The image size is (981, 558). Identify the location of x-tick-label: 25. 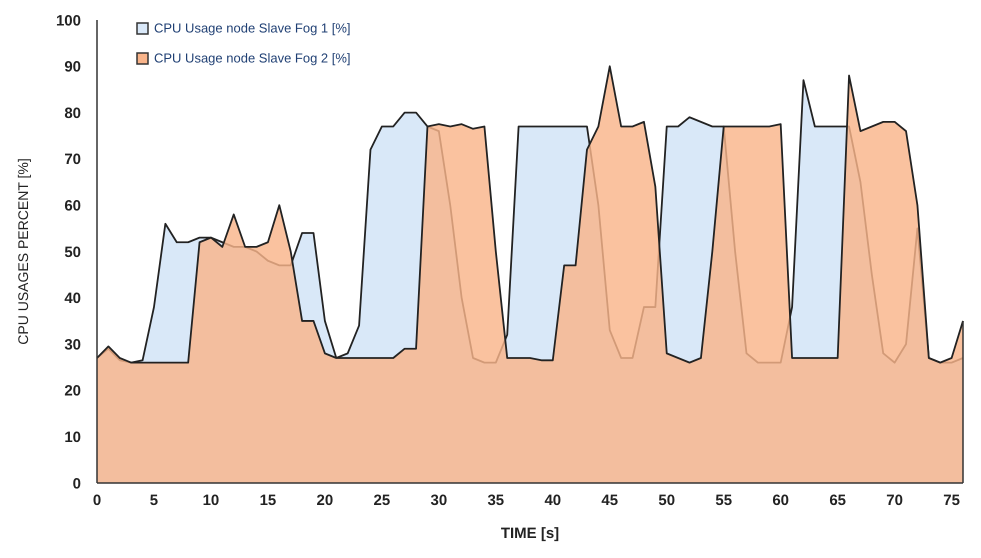
(382, 500).